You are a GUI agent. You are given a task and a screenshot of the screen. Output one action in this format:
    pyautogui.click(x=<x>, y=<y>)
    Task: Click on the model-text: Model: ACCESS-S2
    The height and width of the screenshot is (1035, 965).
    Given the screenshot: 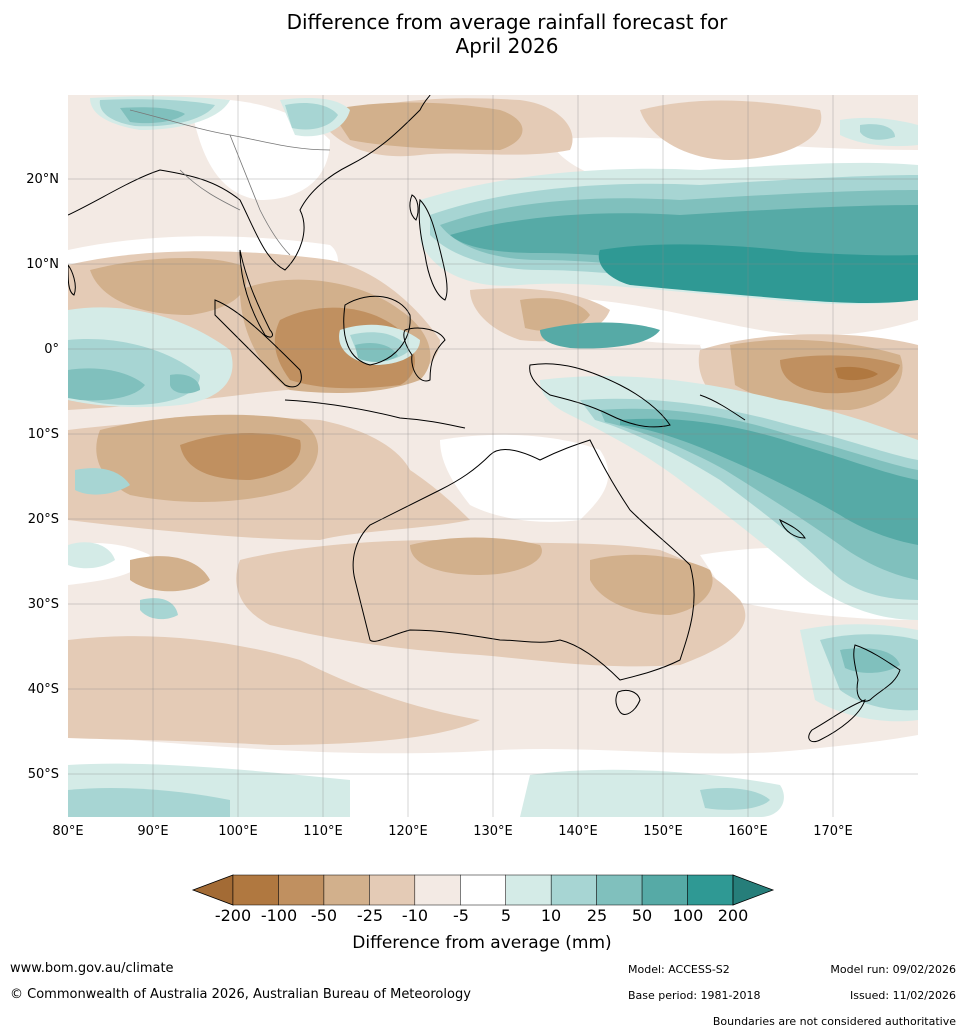 What is the action you would take?
    pyautogui.click(x=679, y=969)
    